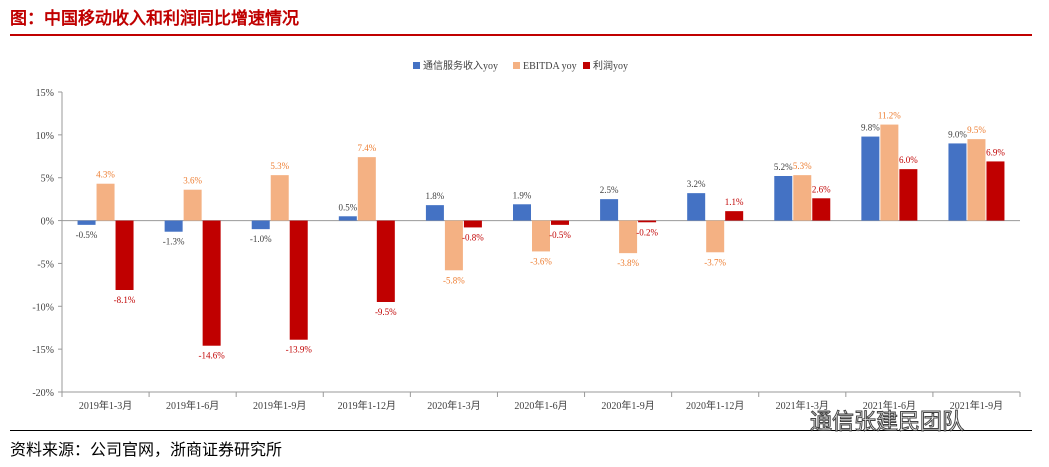 Image resolution: width=1049 pixels, height=467 pixels. Describe the element at coordinates (957, 134) in the screenshot. I see `data-label: 9.0%` at that location.